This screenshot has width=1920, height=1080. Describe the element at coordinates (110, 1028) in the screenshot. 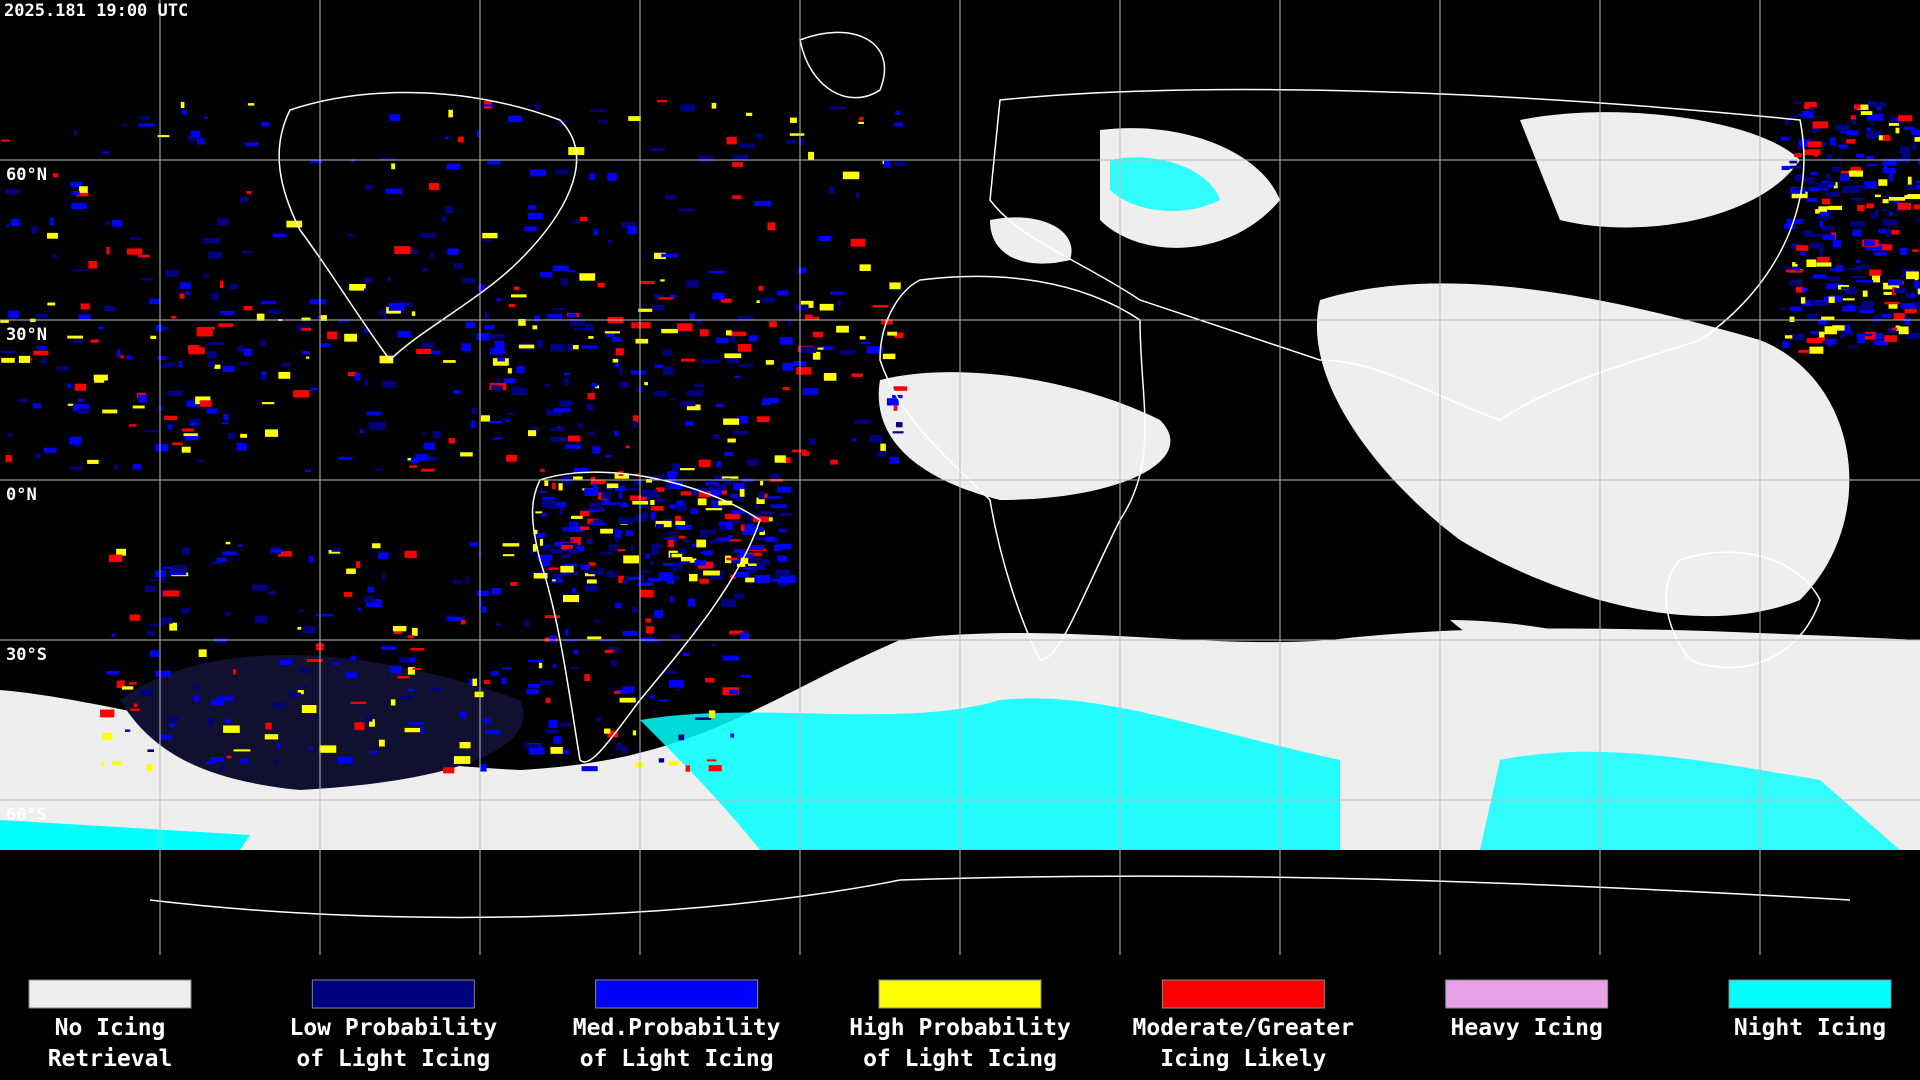

I see `legend-label: No Icing` at that location.